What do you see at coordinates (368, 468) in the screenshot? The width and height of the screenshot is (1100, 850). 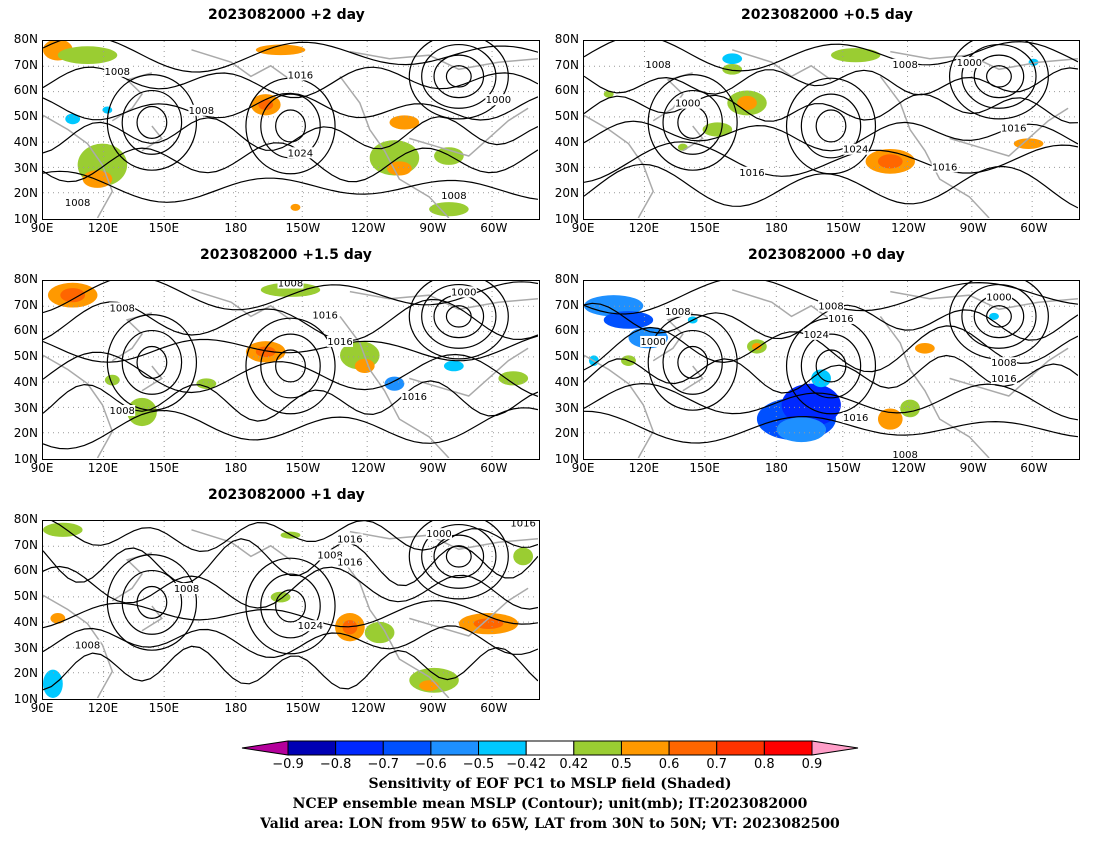 I see `lon-tick-label: 120W` at bounding box center [368, 468].